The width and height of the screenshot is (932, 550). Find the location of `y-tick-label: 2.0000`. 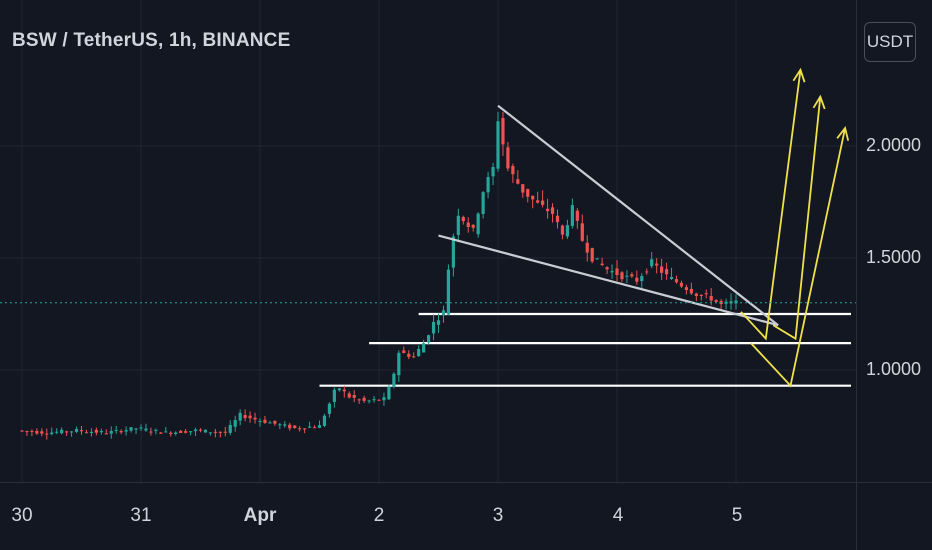

y-tick-label: 2.0000 is located at coordinates (894, 145).